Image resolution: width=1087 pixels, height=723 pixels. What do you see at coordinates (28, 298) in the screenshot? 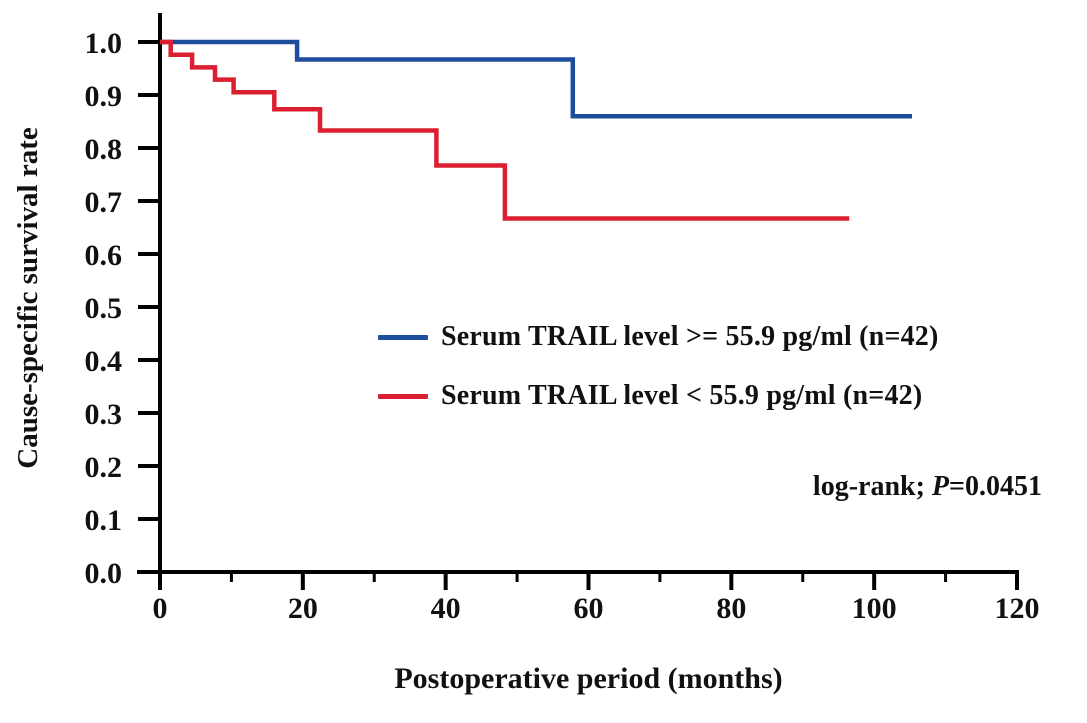
I see `y-axis-title: Cause-specific survival rate` at bounding box center [28, 298].